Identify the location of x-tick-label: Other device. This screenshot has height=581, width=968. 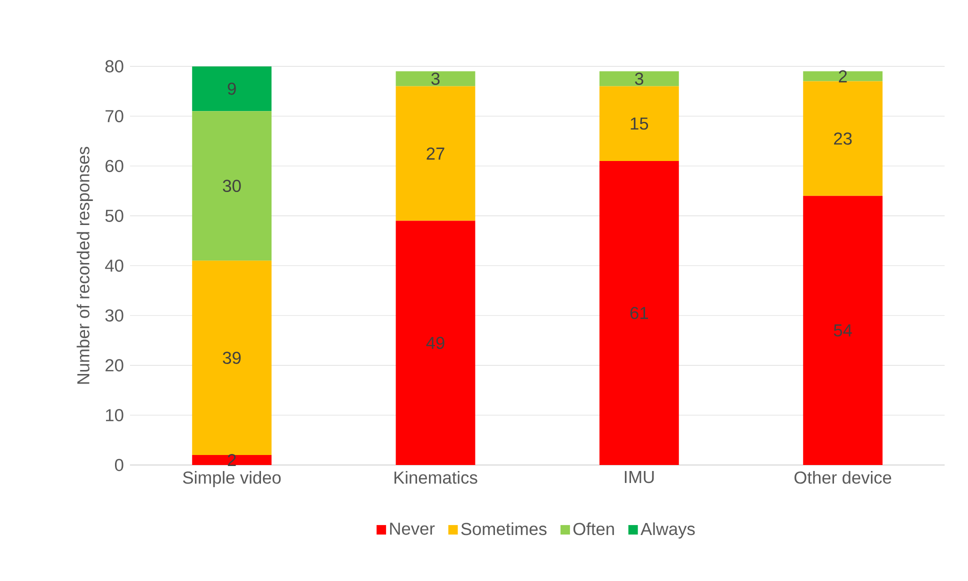
(843, 477).